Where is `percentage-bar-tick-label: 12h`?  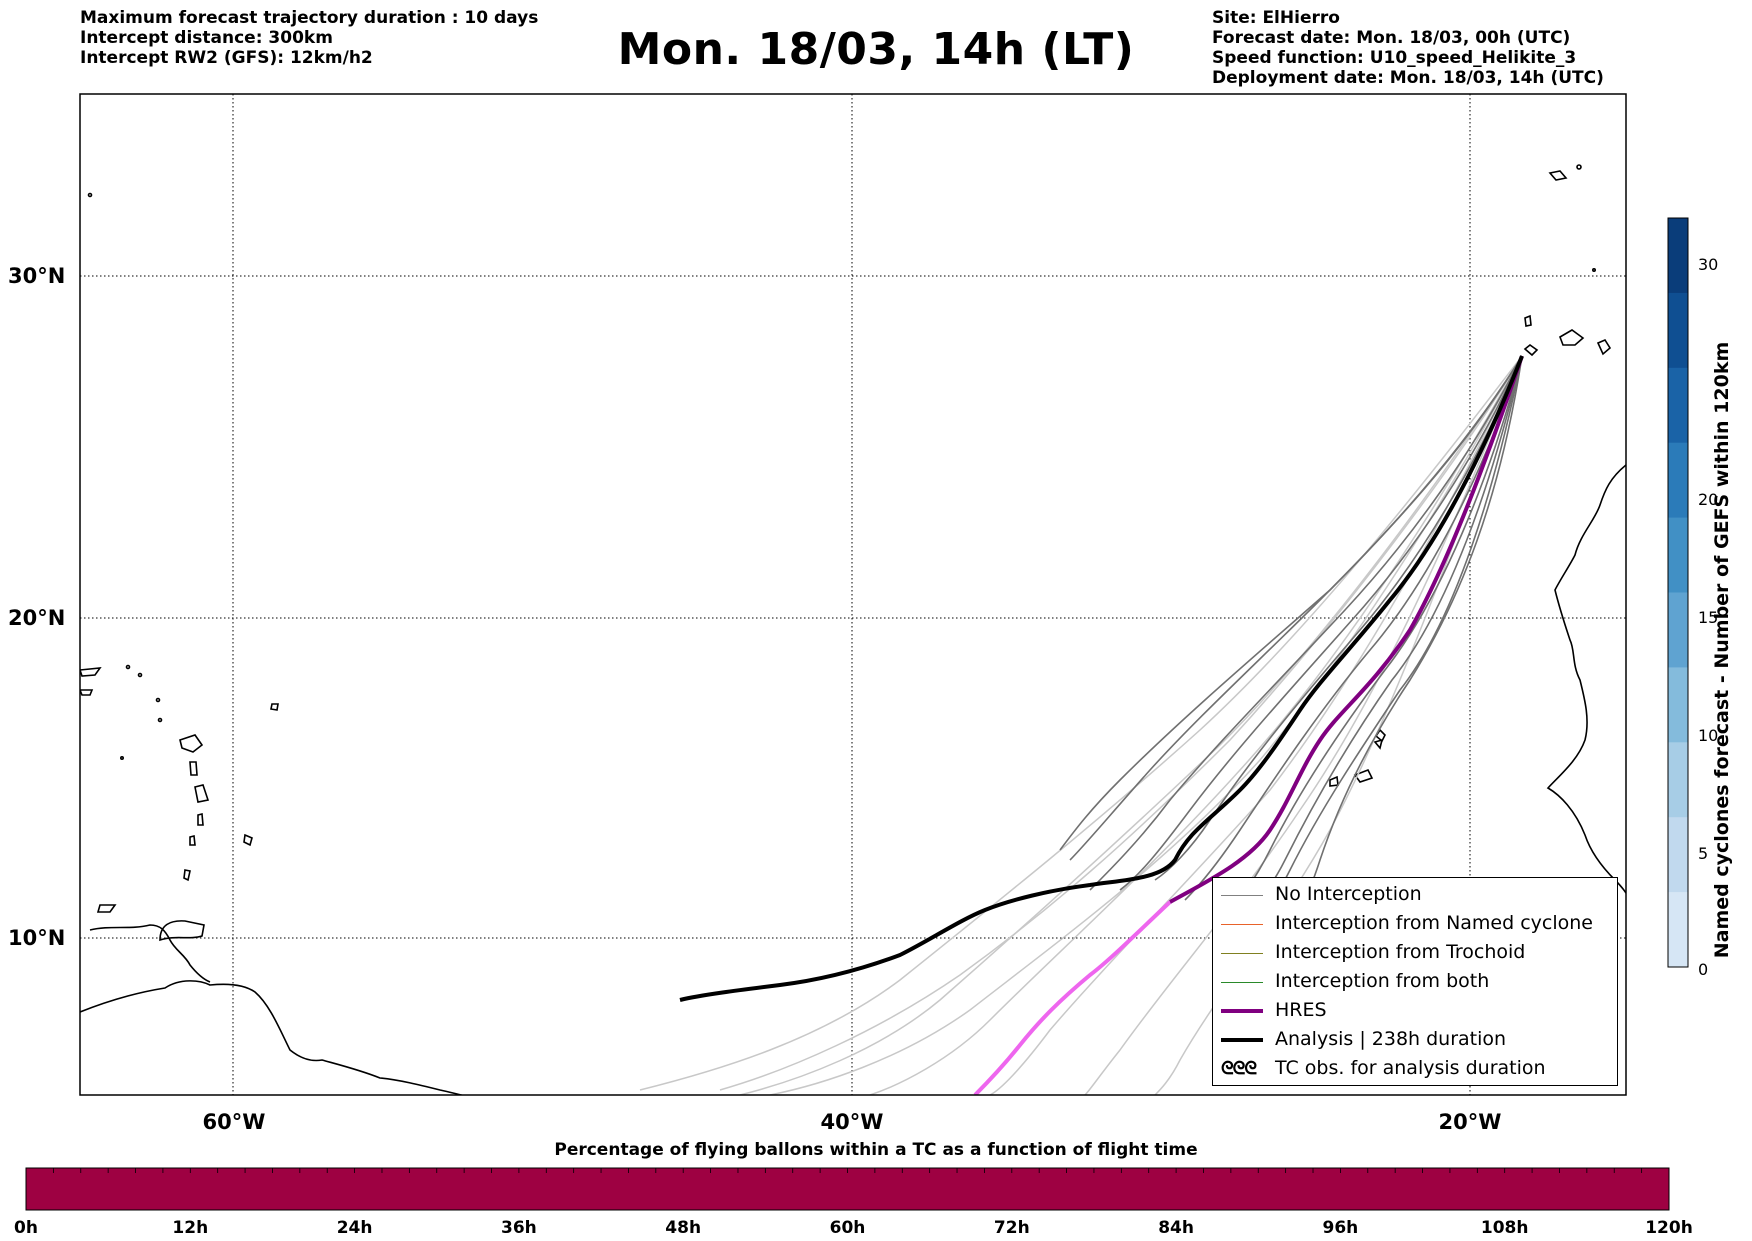 percentage-bar-tick-label: 12h is located at coordinates (190, 1228).